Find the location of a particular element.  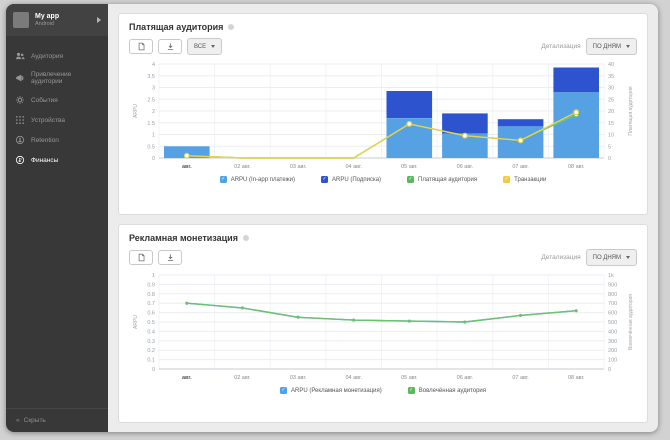

app-switcher: My app Android is located at coordinates (57, 20).